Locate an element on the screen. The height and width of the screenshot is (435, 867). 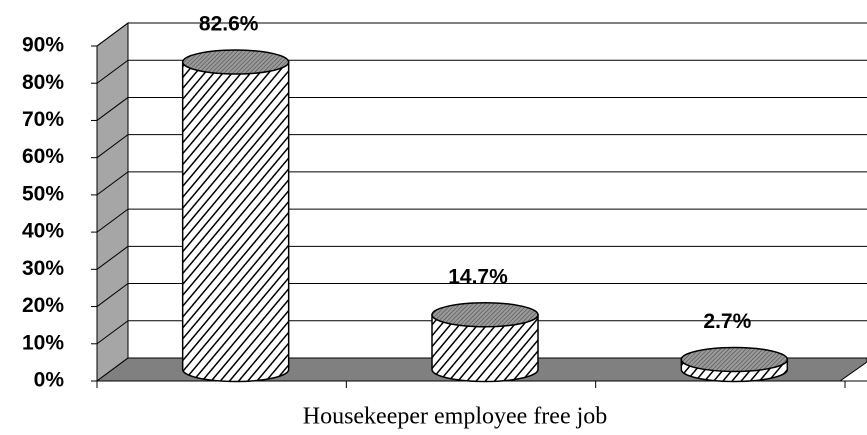
data-label: 14.7% is located at coordinates (478, 276).